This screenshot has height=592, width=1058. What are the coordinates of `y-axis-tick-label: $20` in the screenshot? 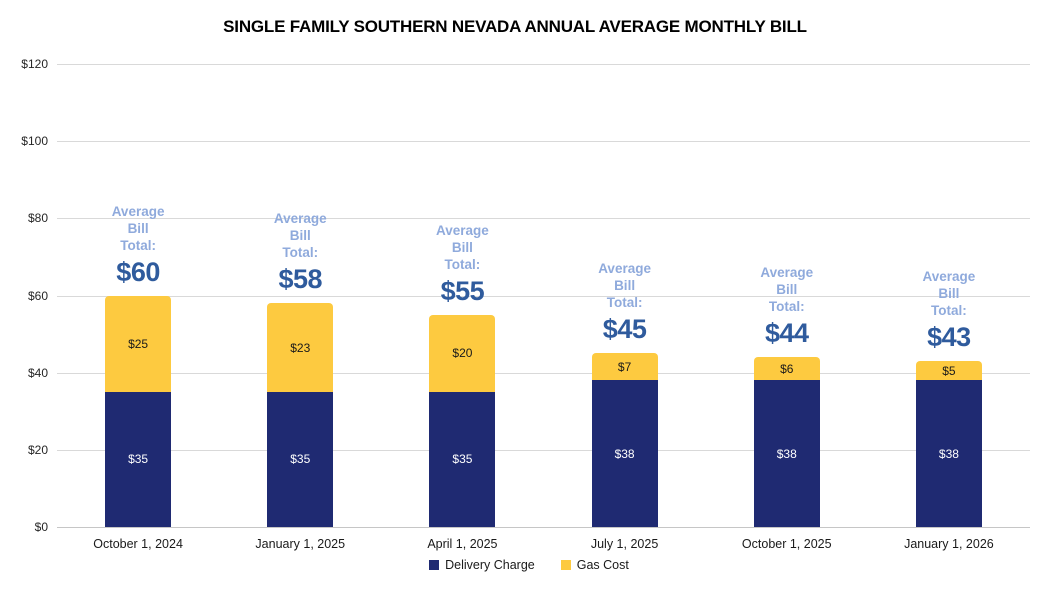 It's located at (37, 449).